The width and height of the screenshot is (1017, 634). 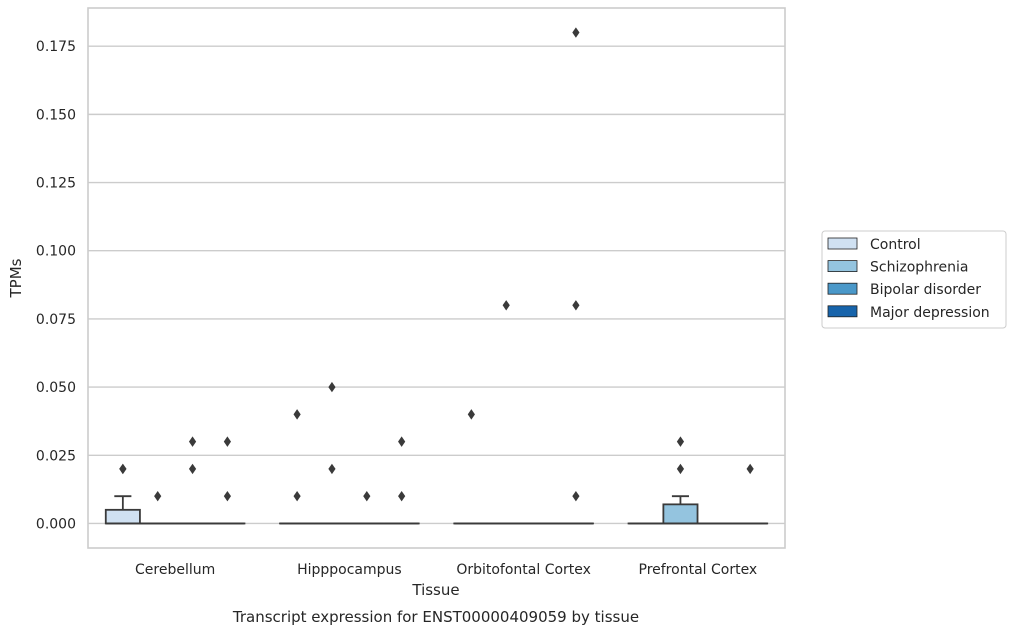 I want to click on y-tick-label: 0.075, so click(x=56, y=320).